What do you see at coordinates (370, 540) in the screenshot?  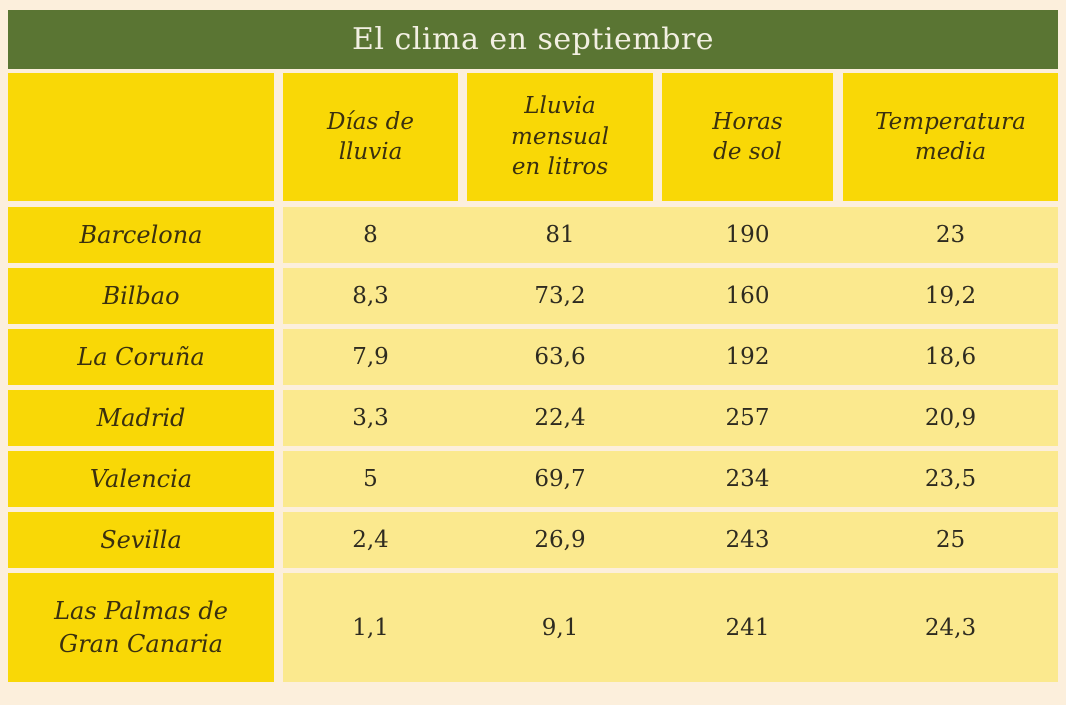 I see `cell-value: 2,4` at bounding box center [370, 540].